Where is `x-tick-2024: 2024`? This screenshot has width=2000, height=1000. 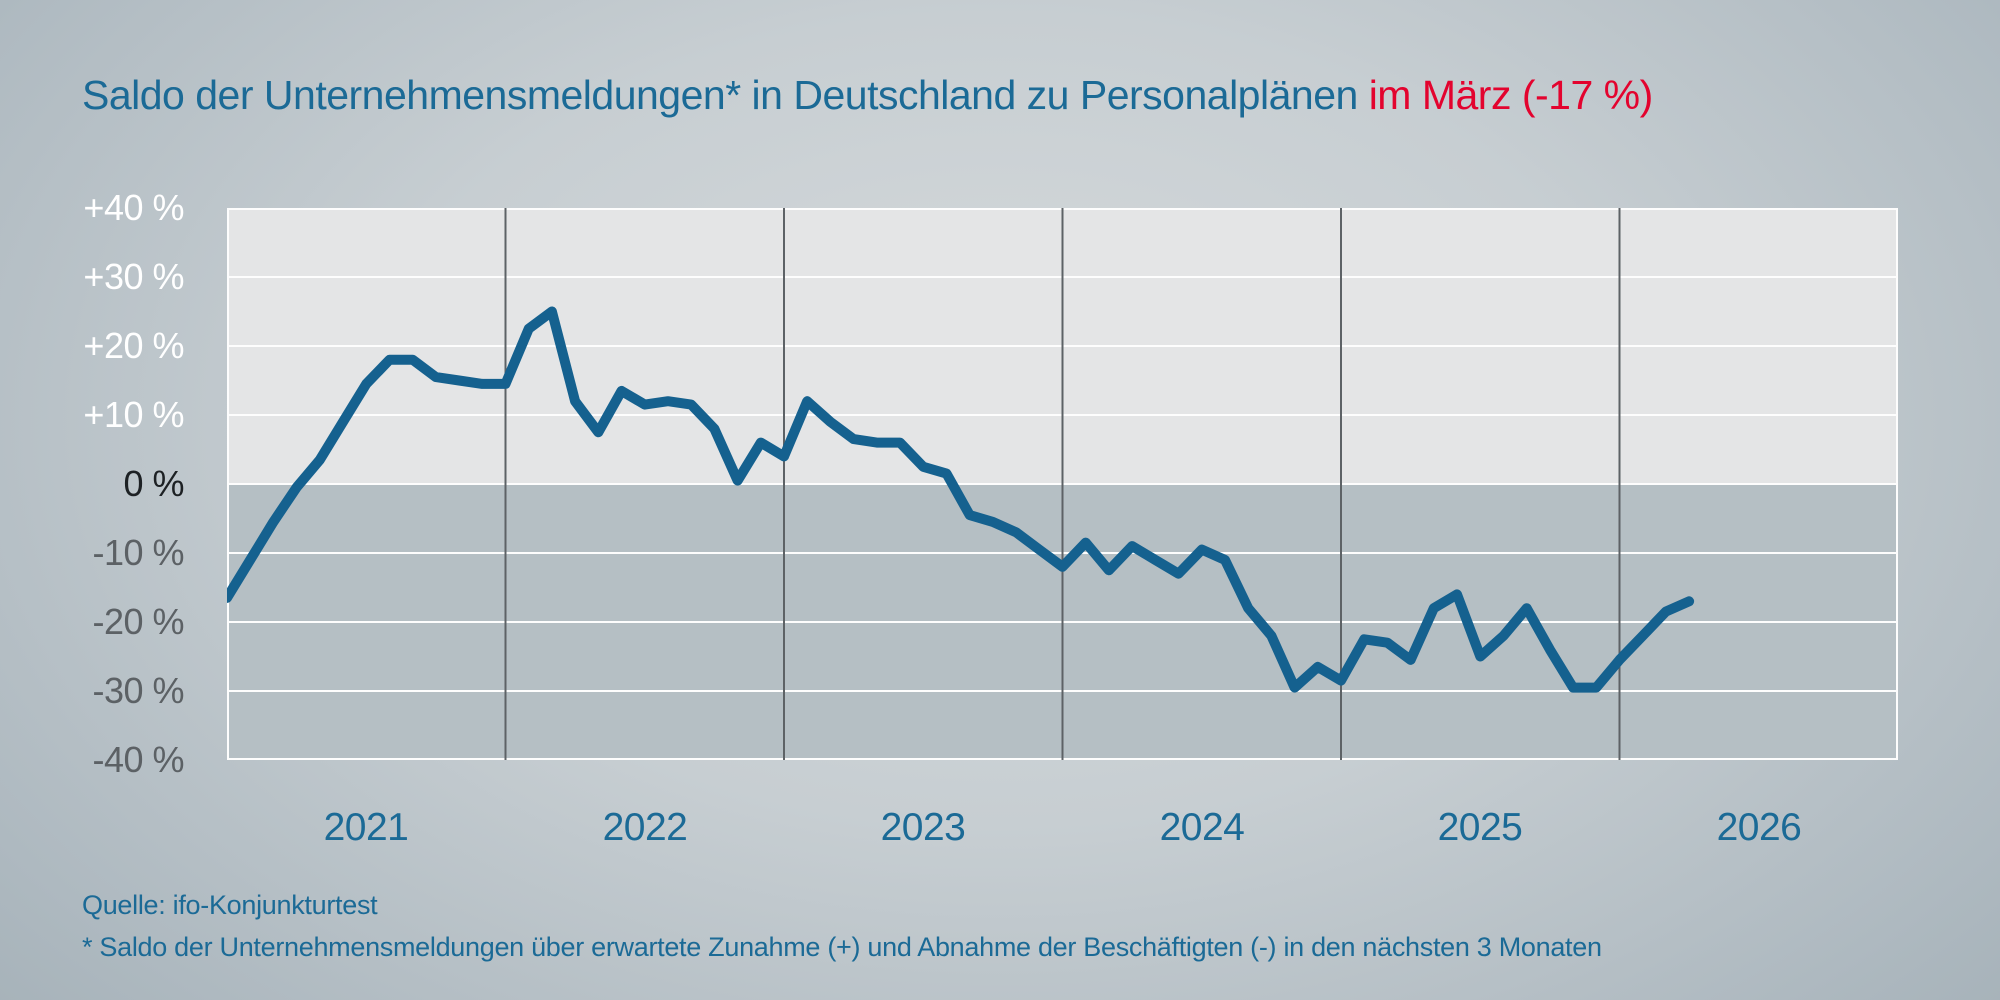 x-tick-2024: 2024 is located at coordinates (1202, 827).